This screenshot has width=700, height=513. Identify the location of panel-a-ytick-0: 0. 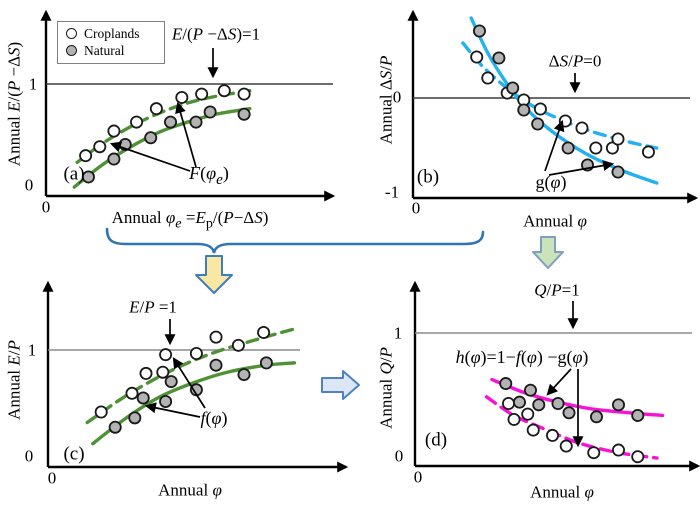
(29, 185).